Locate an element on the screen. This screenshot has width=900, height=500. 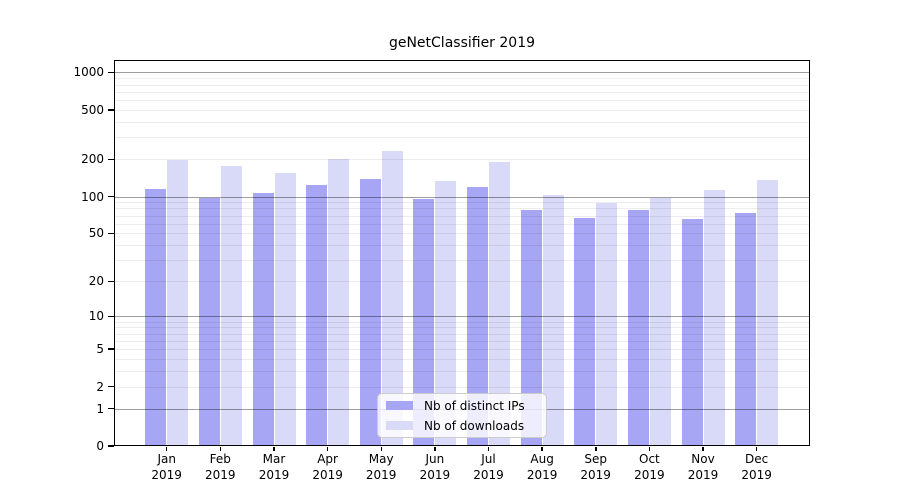
bar-downloads-mar is located at coordinates (285, 309).